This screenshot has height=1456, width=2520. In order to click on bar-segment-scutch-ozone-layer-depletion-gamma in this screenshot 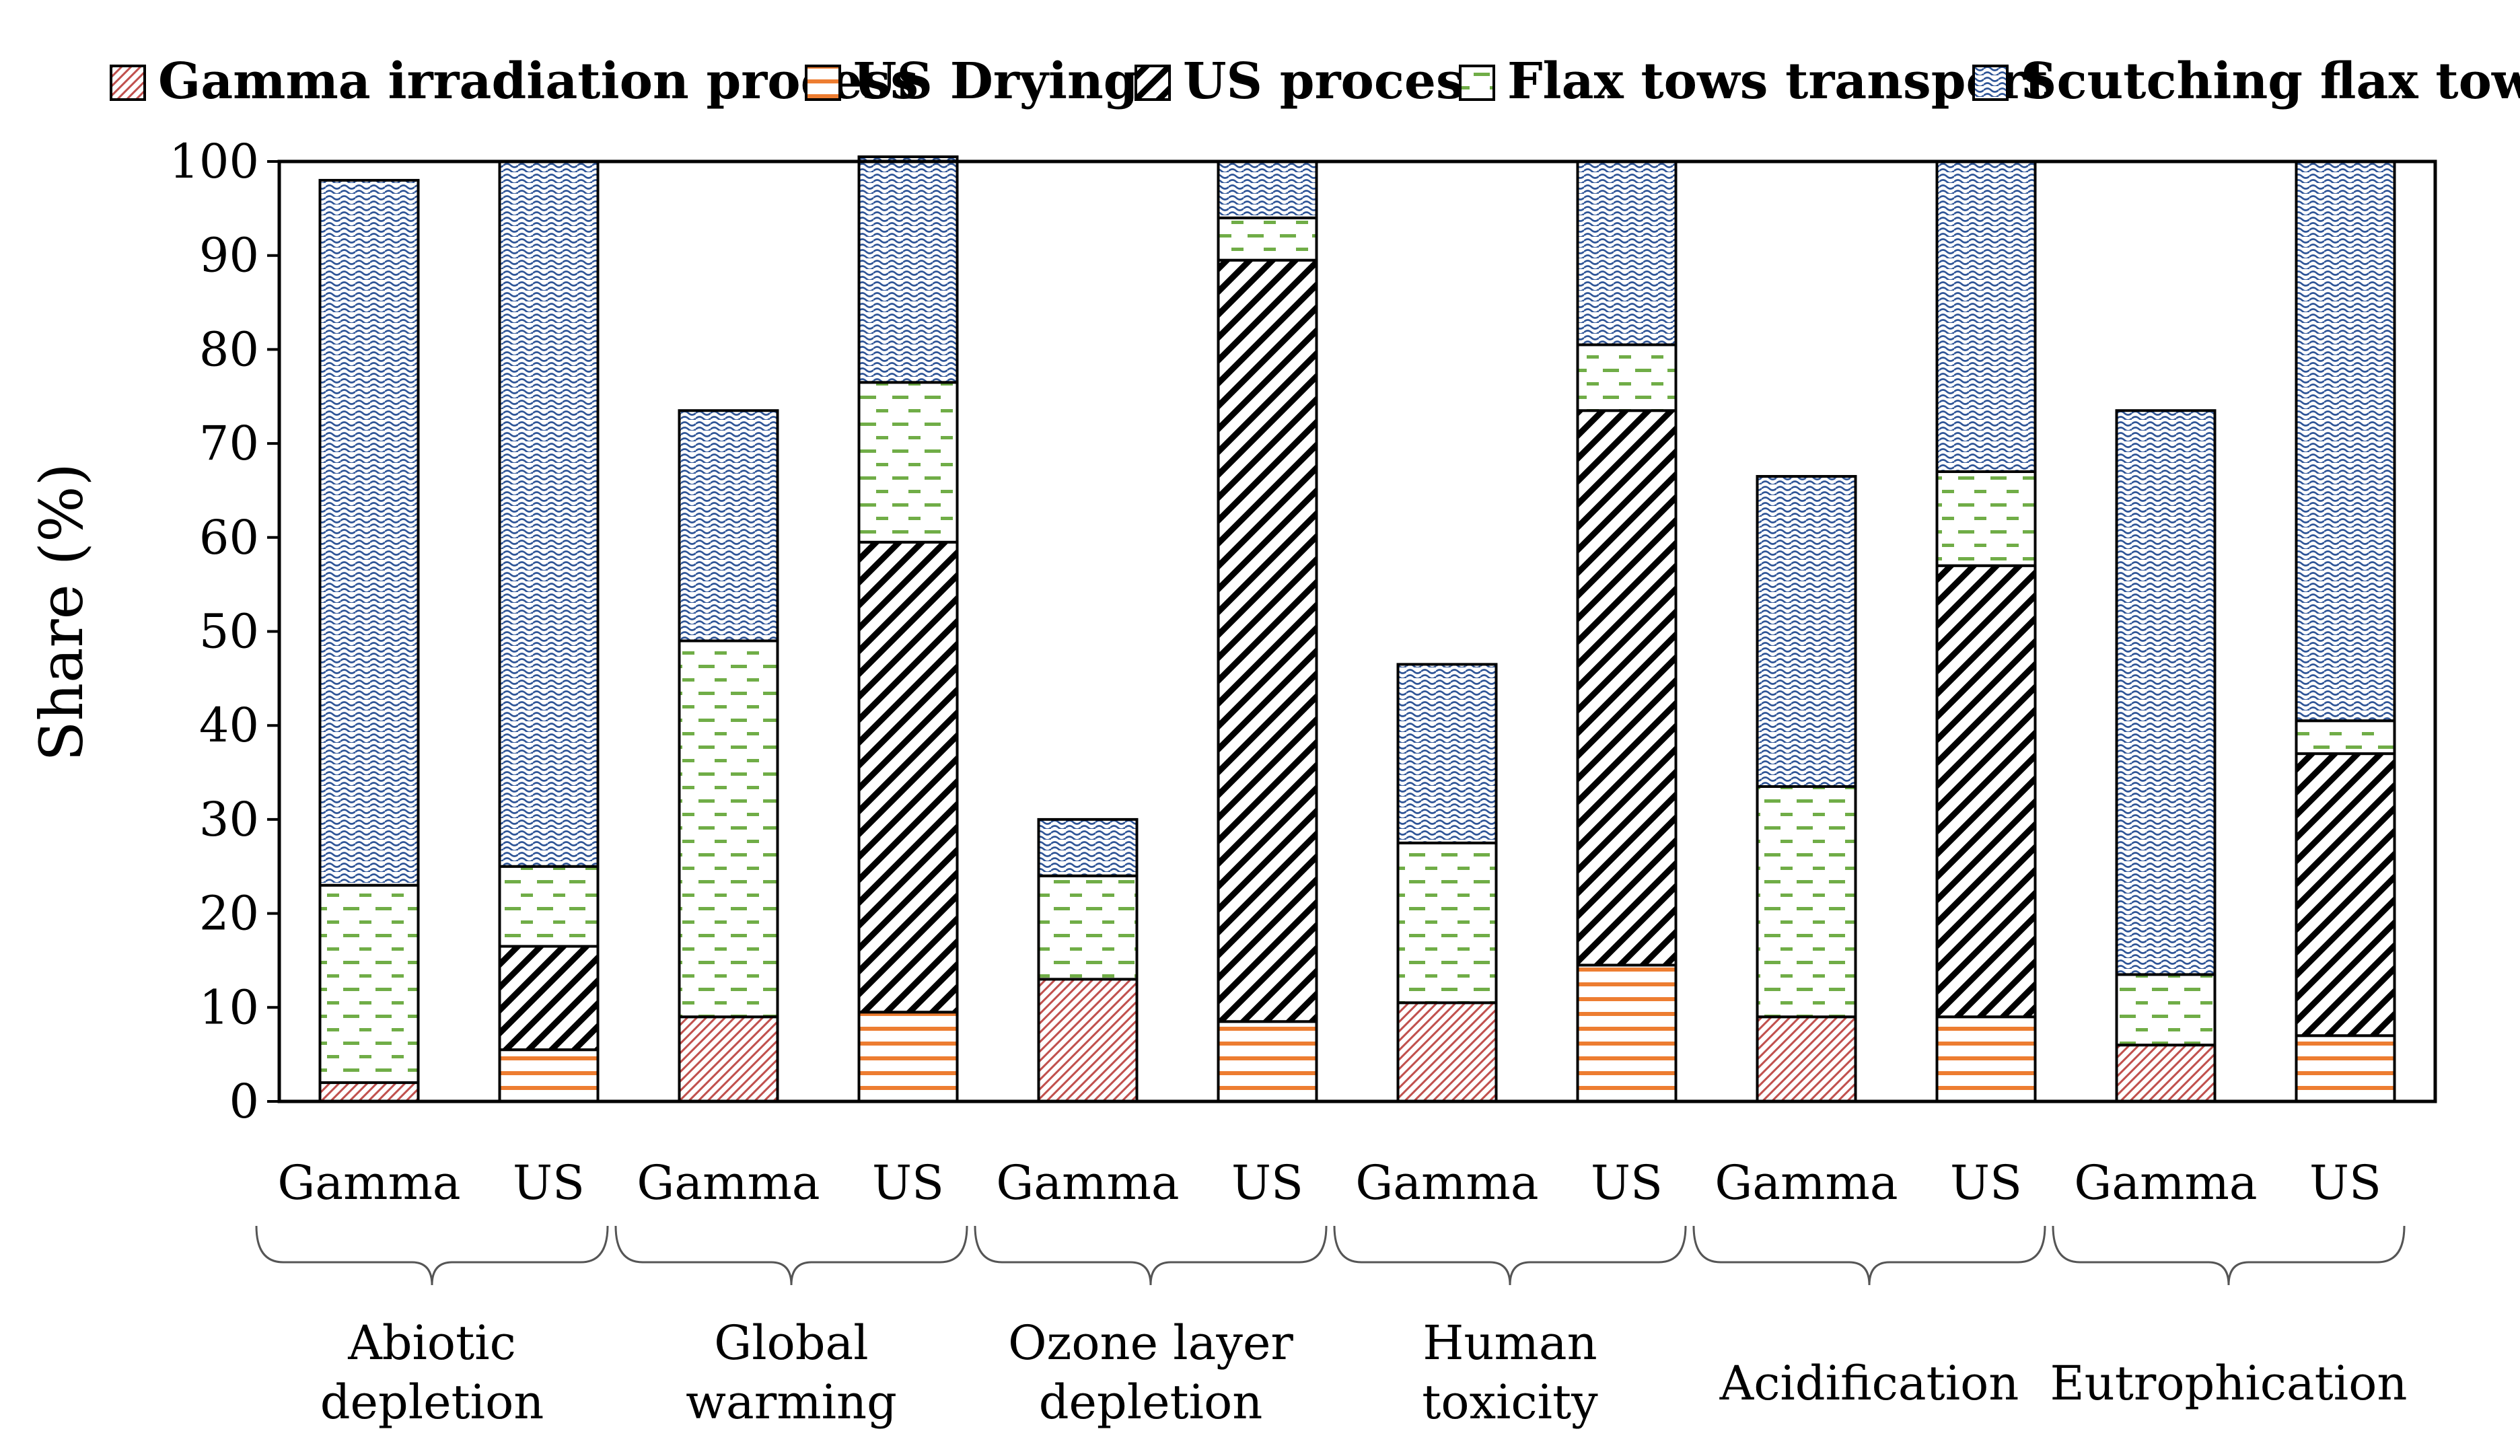, I will do `click(1088, 847)`.